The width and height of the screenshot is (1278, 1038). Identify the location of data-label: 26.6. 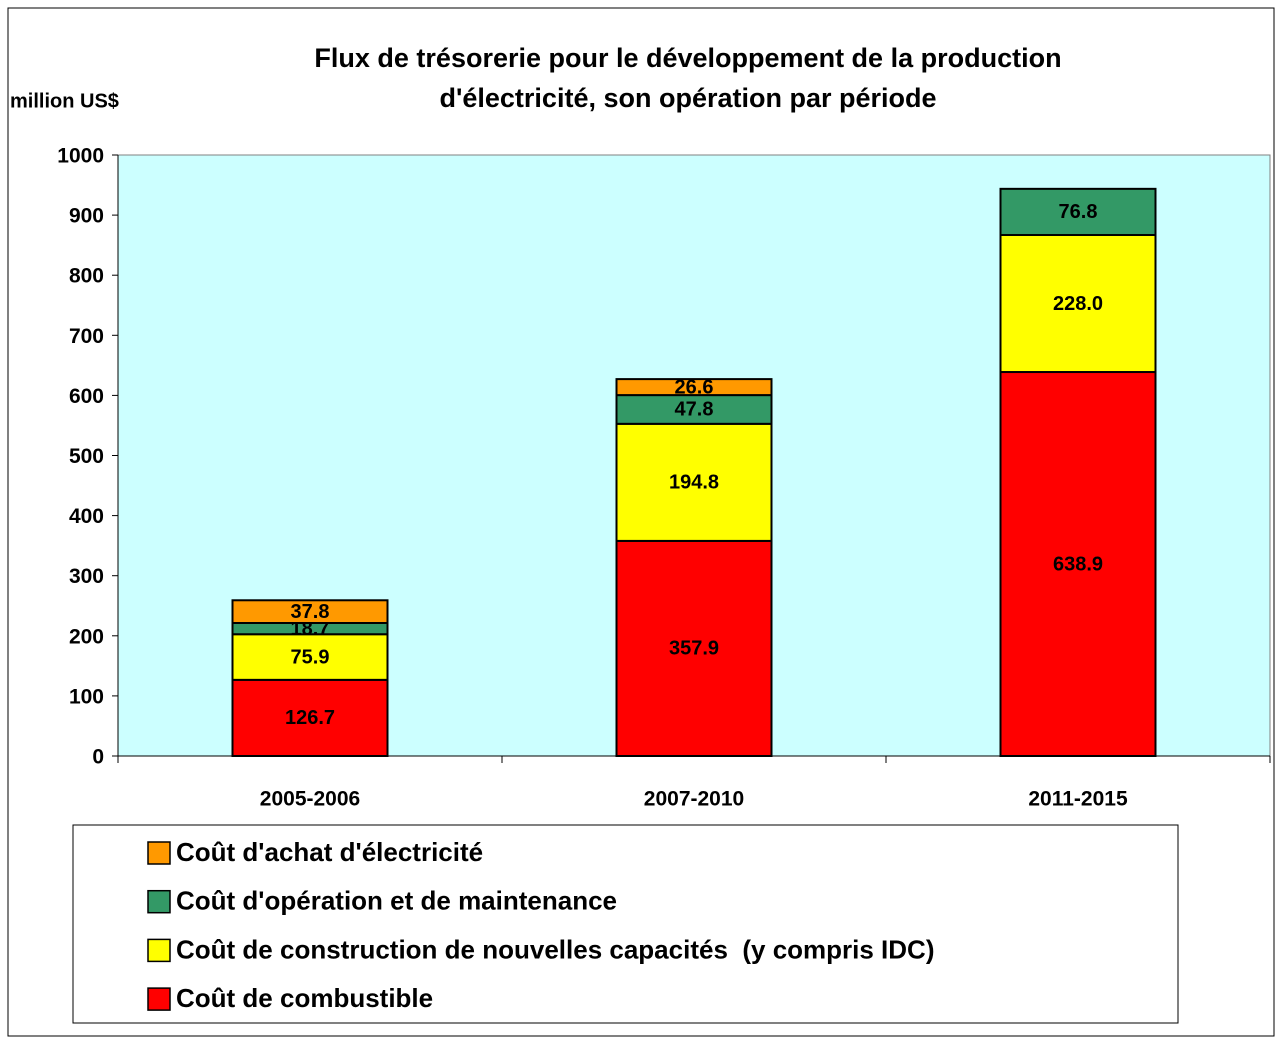
(694, 387).